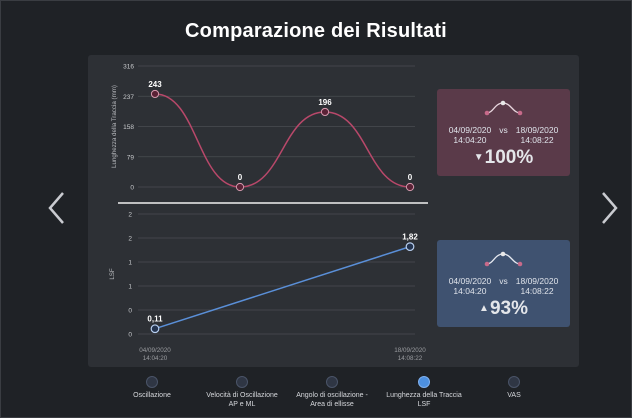  I want to click on nav-item-oscillazione: Oscillazione, so click(152, 388).